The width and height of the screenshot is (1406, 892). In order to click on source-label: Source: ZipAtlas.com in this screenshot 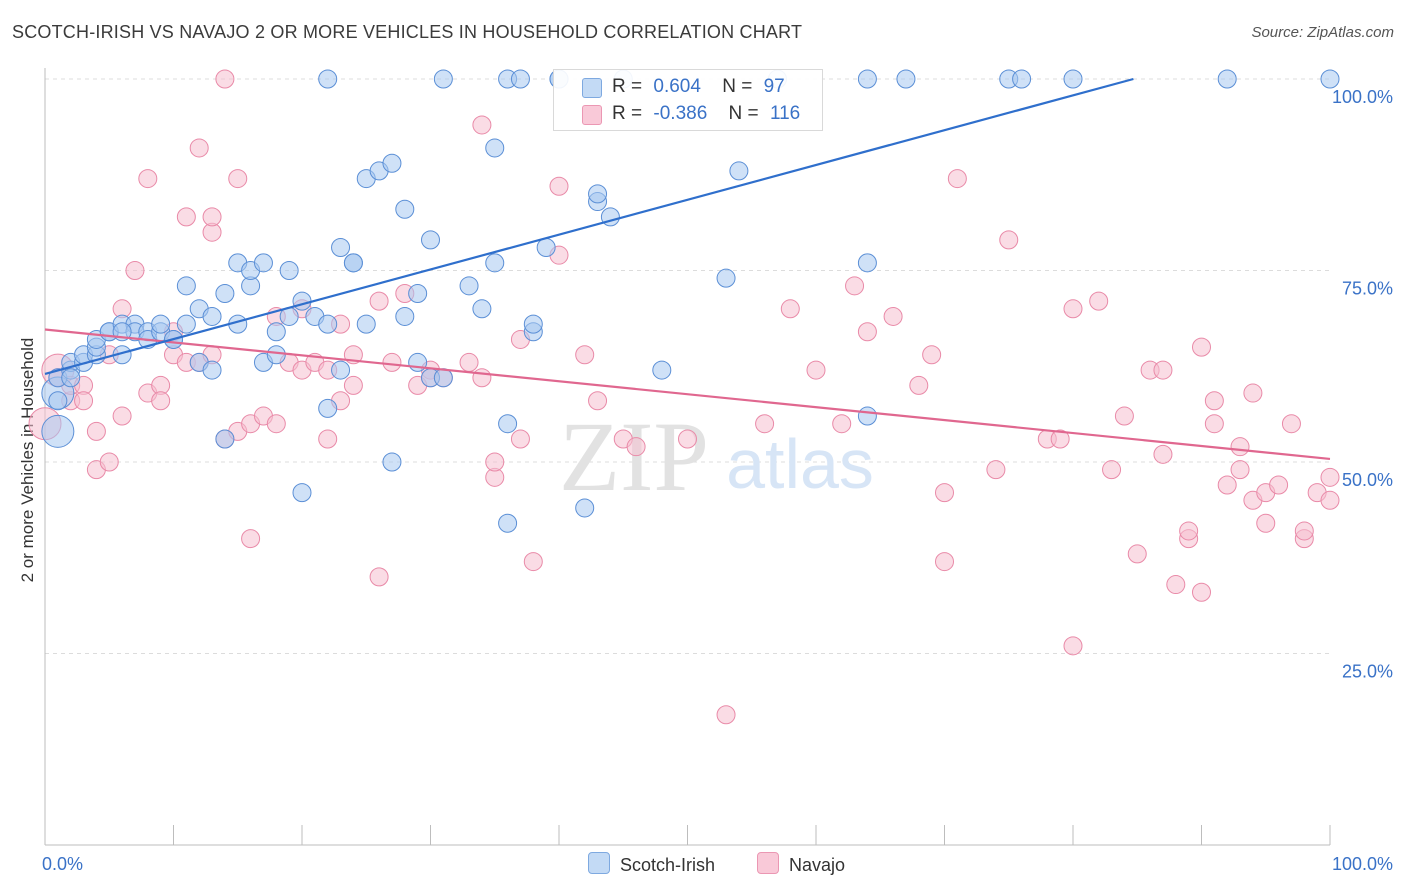, I will do `click(1322, 32)`.